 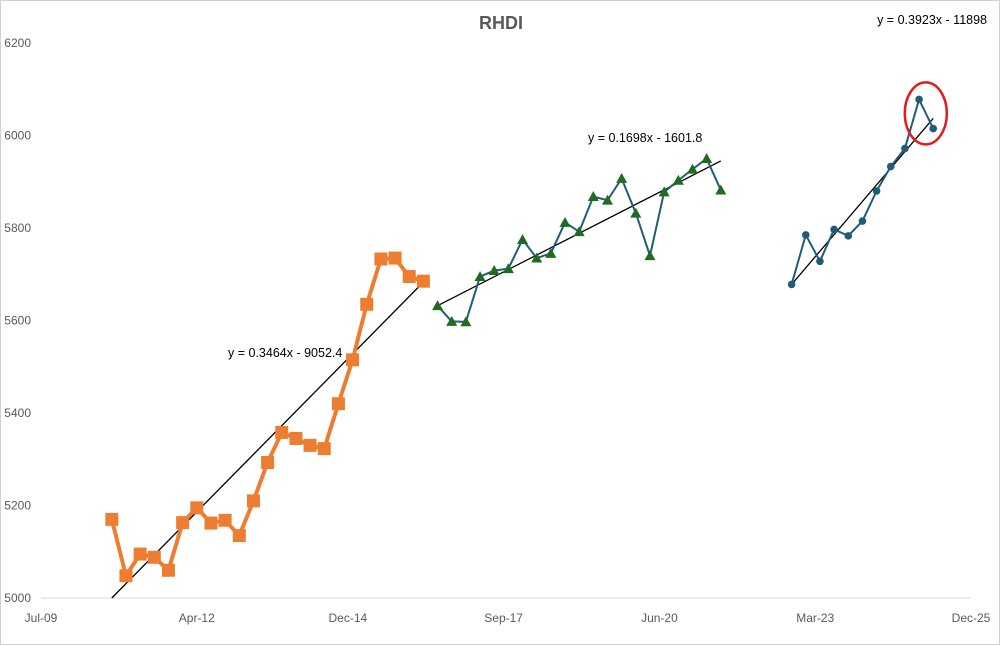 I want to click on y-tick-label: 6200, so click(x=17, y=43).